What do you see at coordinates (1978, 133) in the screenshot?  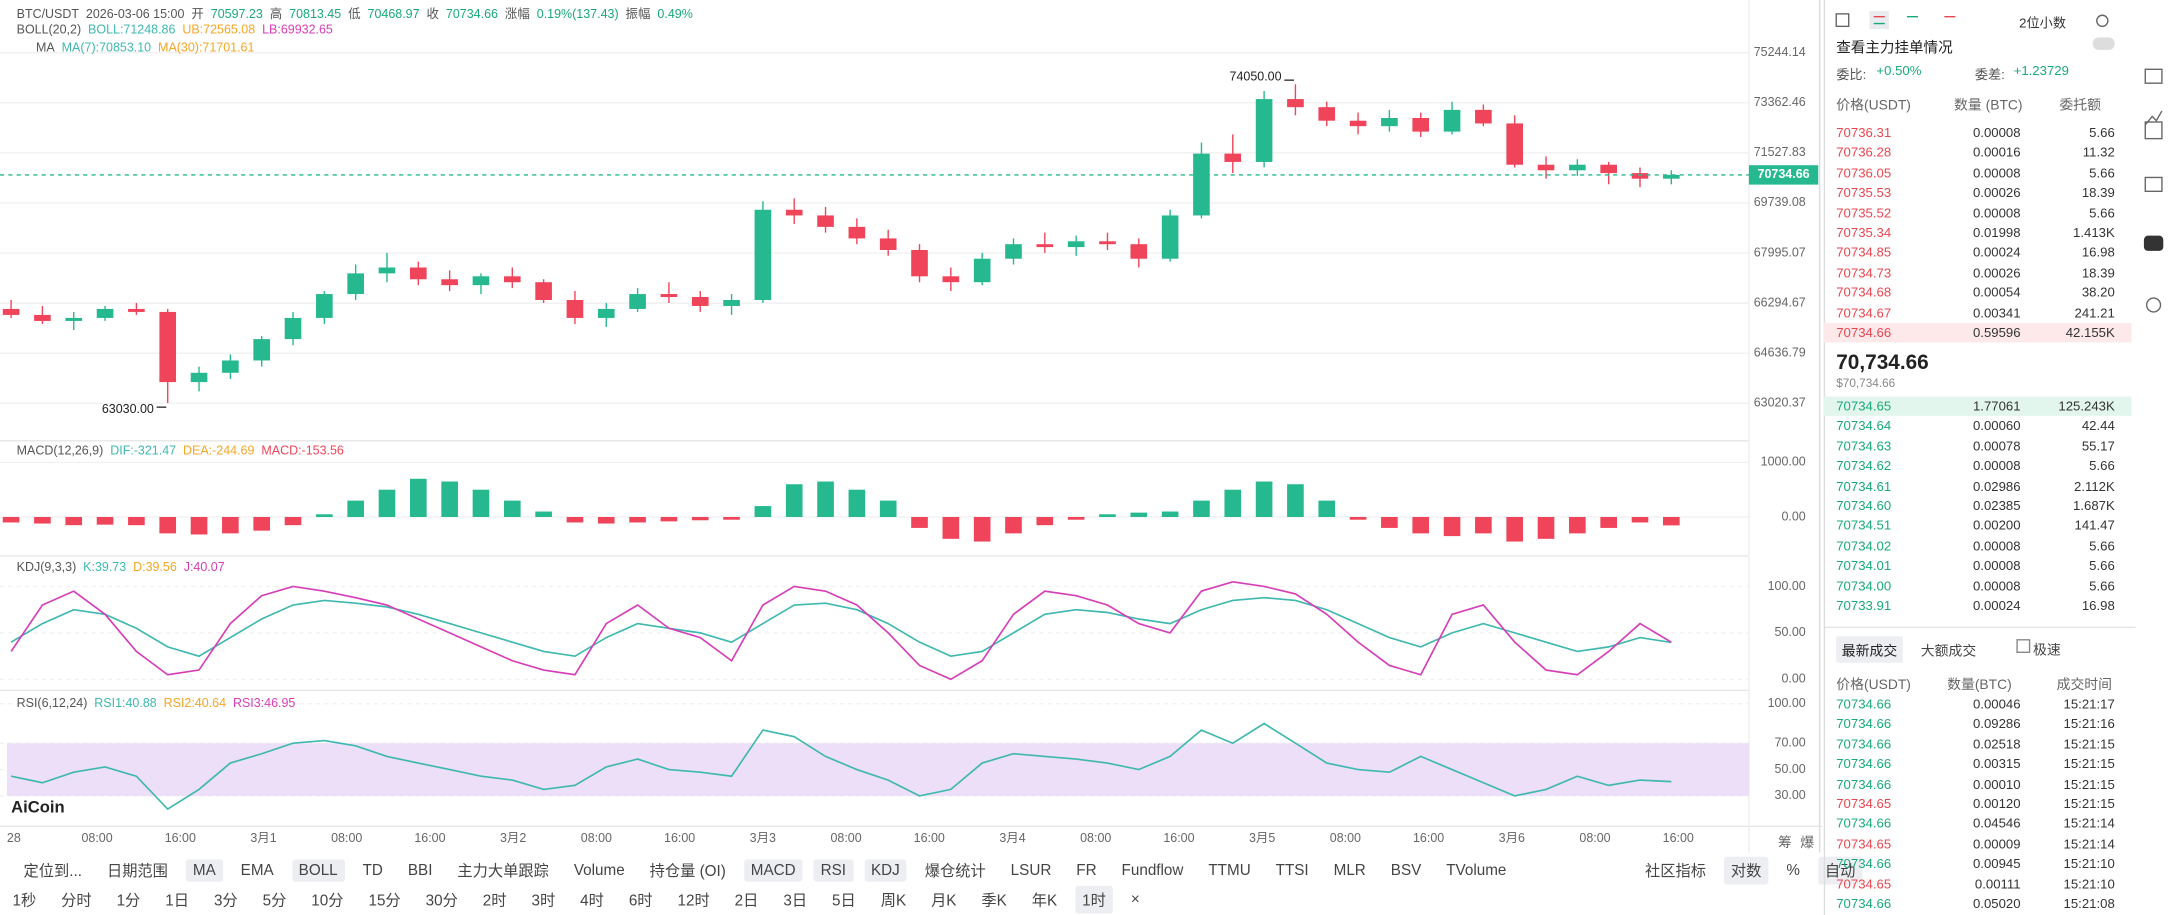 I see `order-row: 70736.31 0.00008 5.66` at bounding box center [1978, 133].